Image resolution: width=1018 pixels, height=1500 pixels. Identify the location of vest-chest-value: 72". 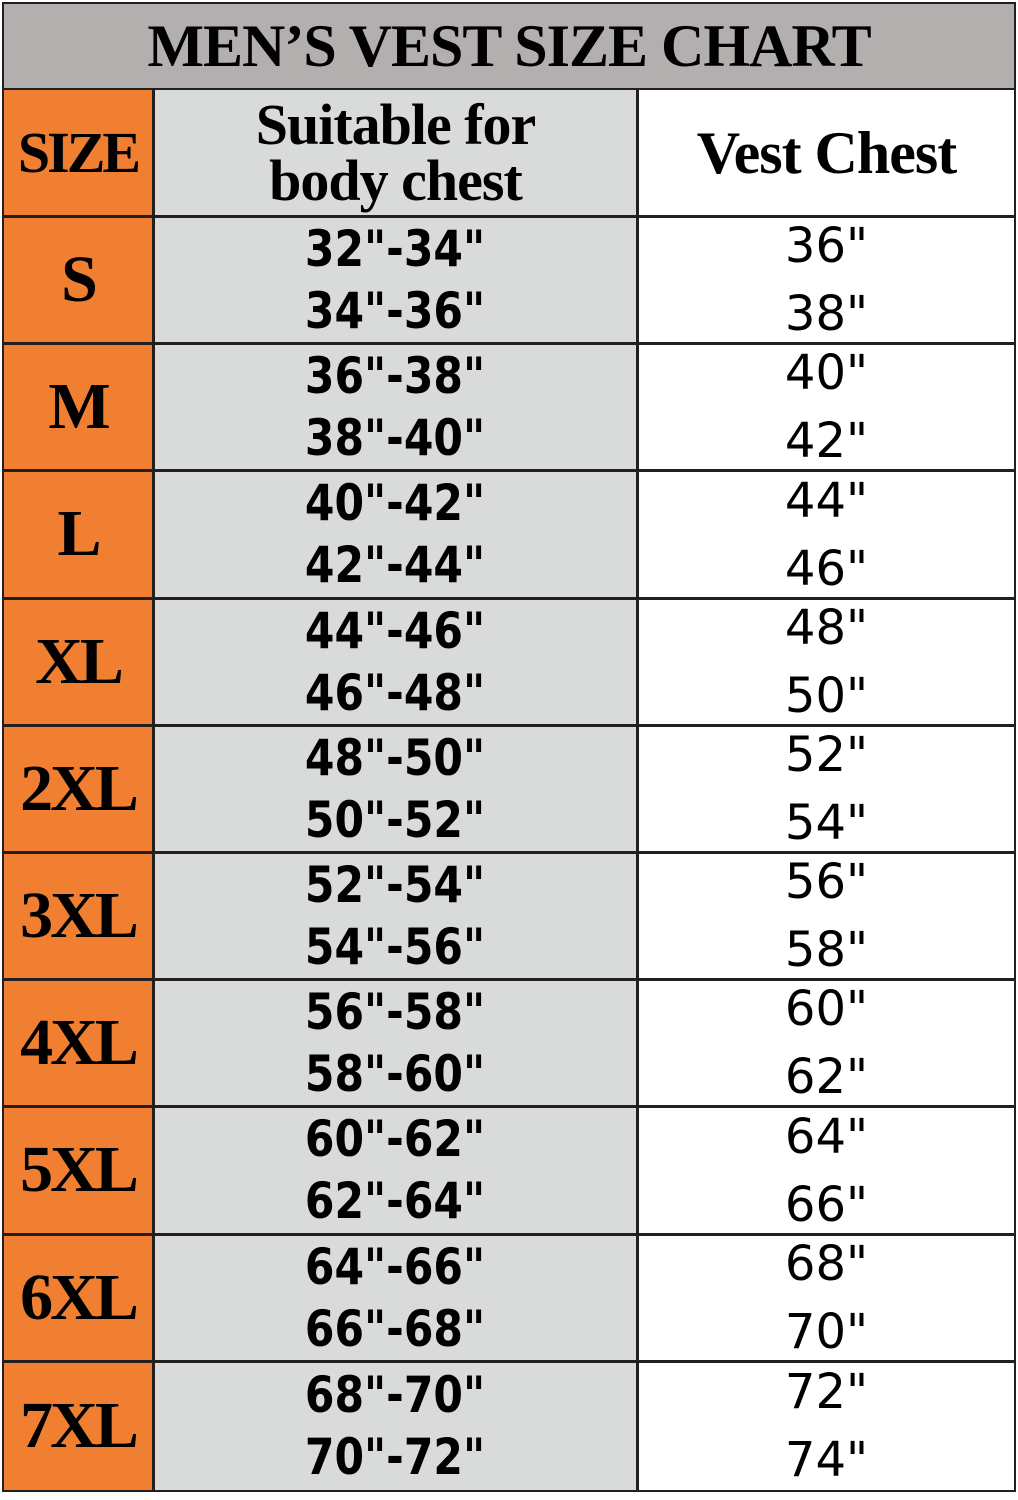
(826, 1392).